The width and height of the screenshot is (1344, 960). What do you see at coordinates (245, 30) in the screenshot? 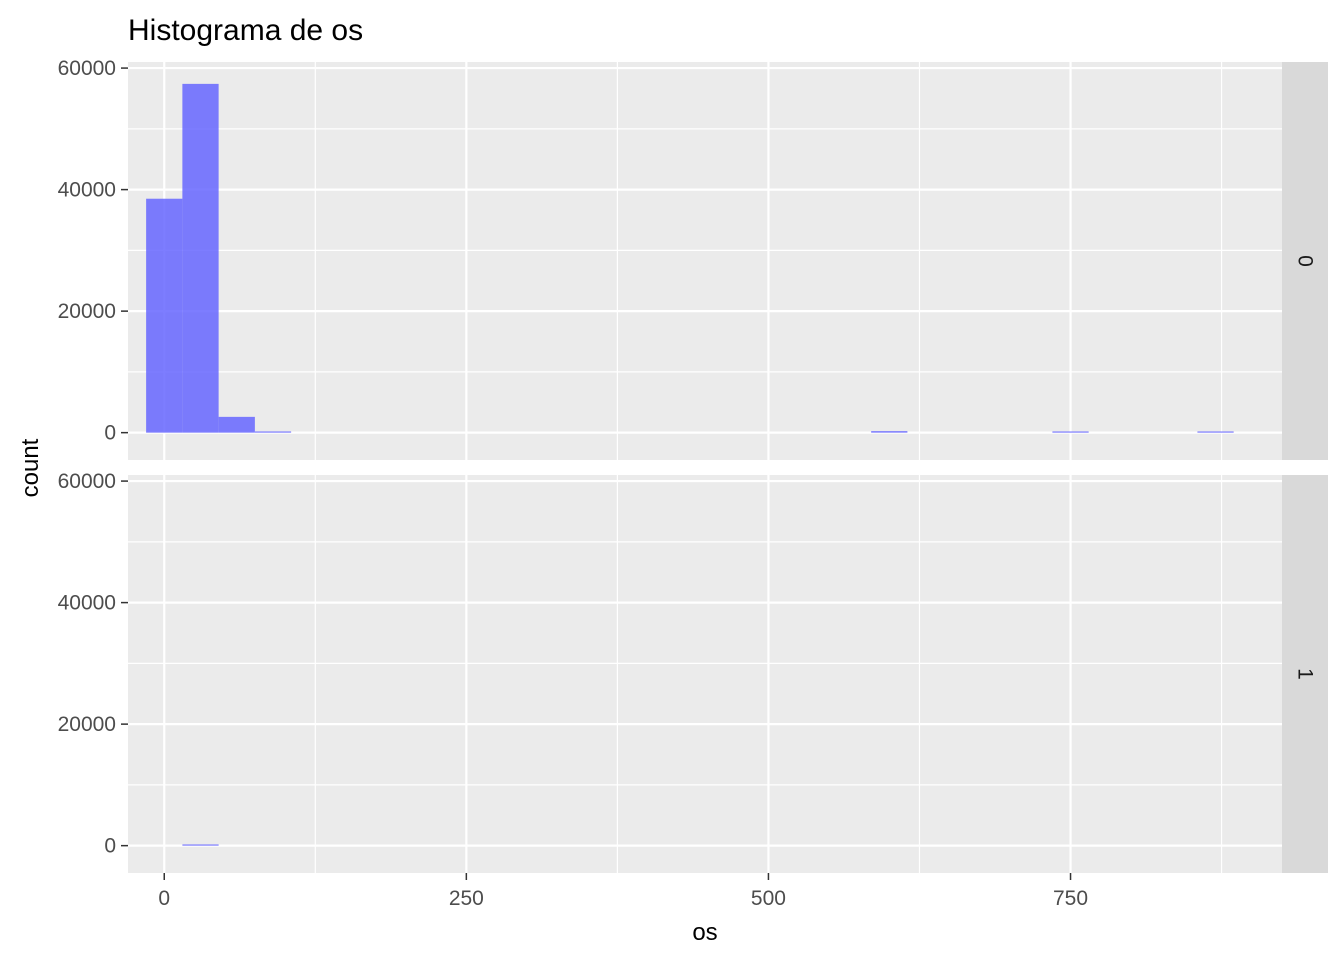
I see `chart-title: Histograma de os` at bounding box center [245, 30].